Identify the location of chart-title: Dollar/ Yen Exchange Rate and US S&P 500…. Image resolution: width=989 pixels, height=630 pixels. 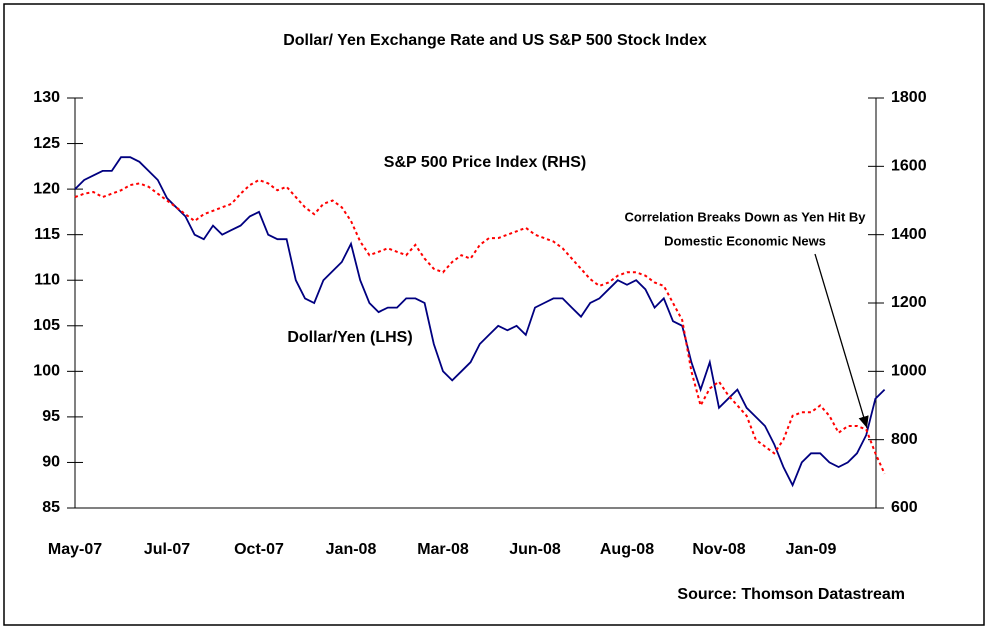
(495, 40).